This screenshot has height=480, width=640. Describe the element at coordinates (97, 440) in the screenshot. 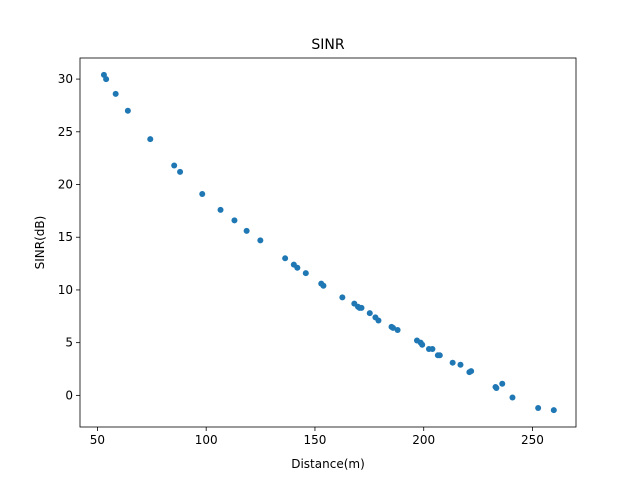

I see `x-tick-label: 50` at that location.